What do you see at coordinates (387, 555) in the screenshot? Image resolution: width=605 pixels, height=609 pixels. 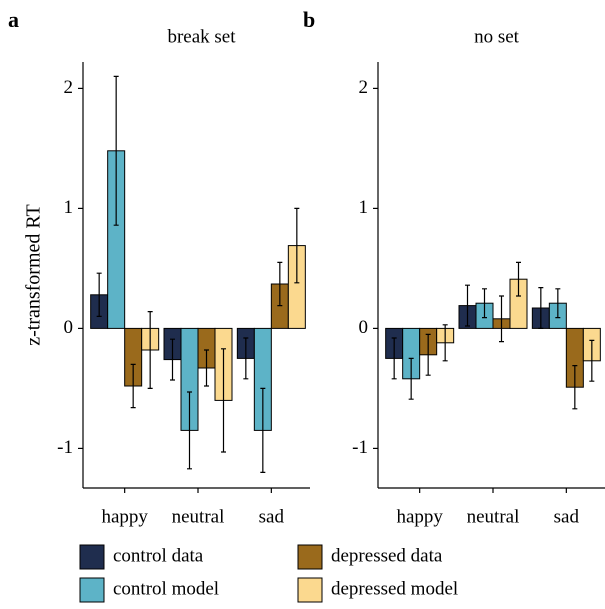 I see `legend-label: depressed data` at bounding box center [387, 555].